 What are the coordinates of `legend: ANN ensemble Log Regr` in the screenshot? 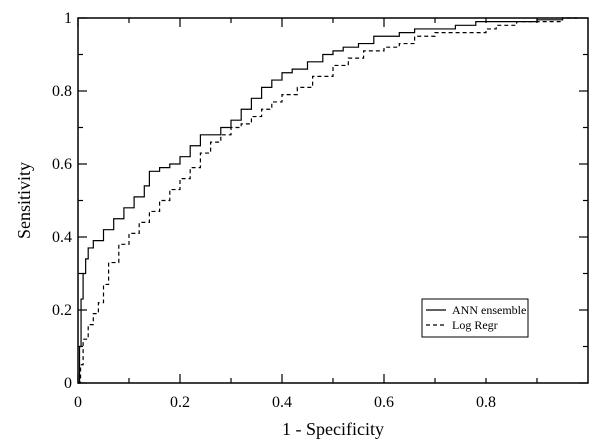 It's located at (475, 318).